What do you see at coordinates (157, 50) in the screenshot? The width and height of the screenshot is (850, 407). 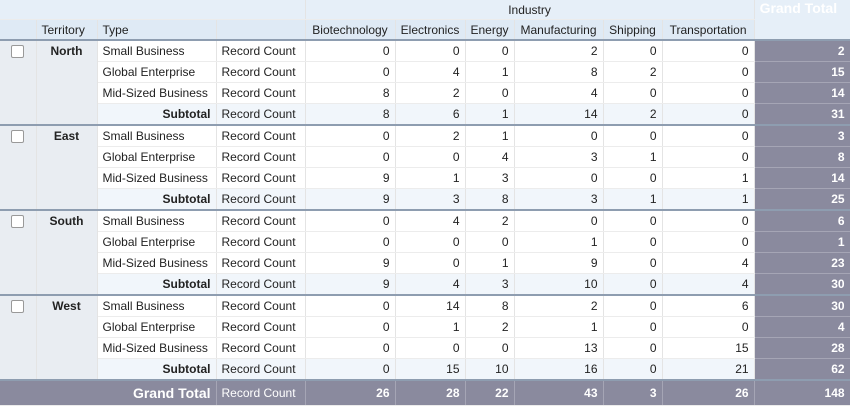 I see `type: Small Business` at bounding box center [157, 50].